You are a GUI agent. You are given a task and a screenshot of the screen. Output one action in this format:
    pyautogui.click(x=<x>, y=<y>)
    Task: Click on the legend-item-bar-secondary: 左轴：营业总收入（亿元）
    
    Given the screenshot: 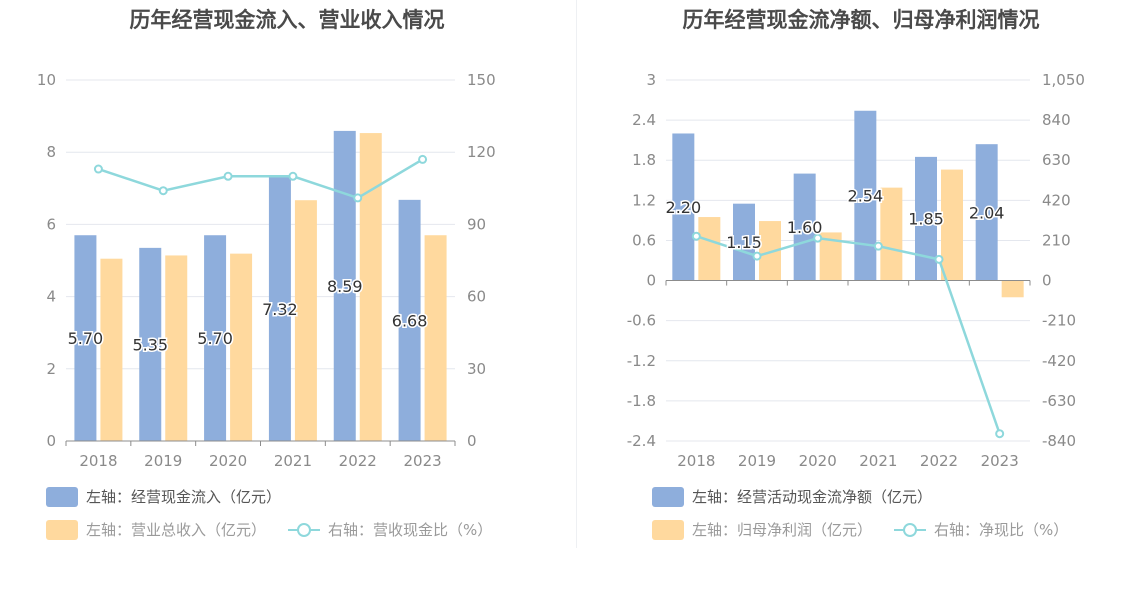 What is the action you would take?
    pyautogui.click(x=156, y=529)
    